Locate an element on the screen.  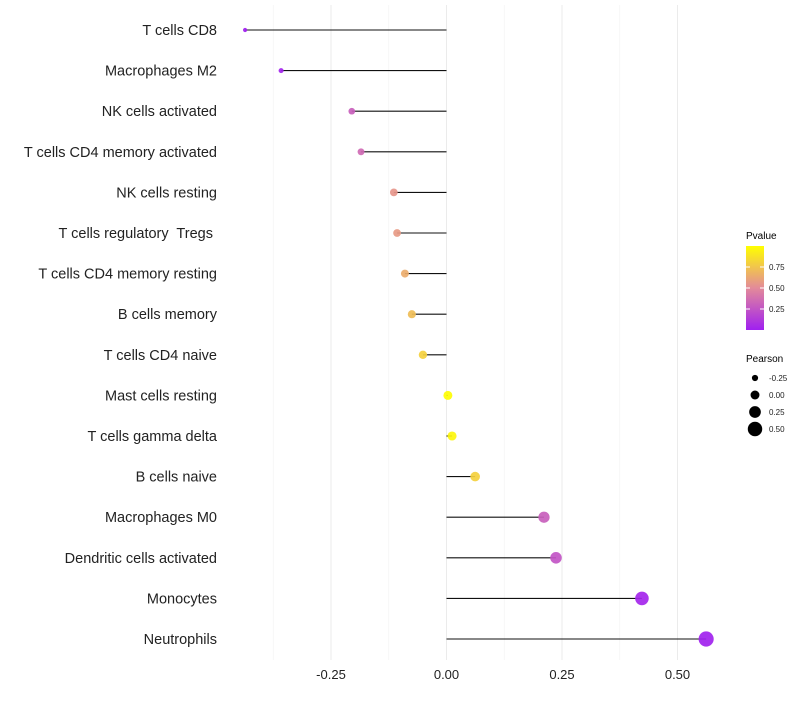
y-tick-label: Mast cells resting is located at coordinates (161, 396).